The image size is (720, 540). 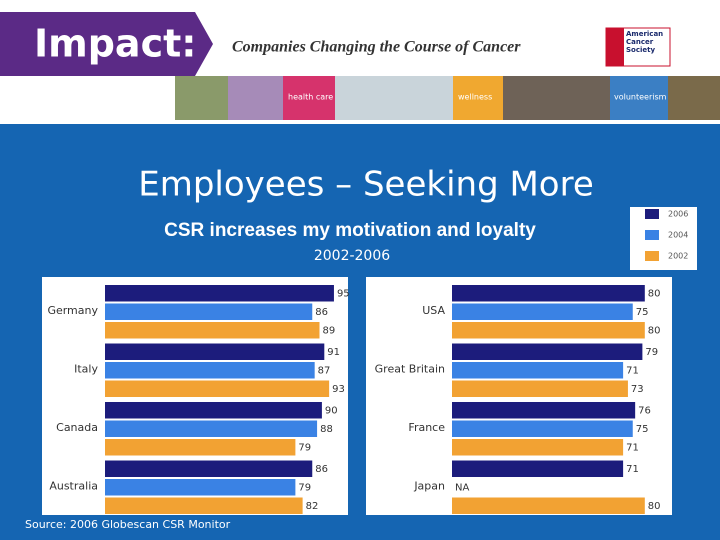 I want to click on category-label: Australia, so click(x=73, y=486).